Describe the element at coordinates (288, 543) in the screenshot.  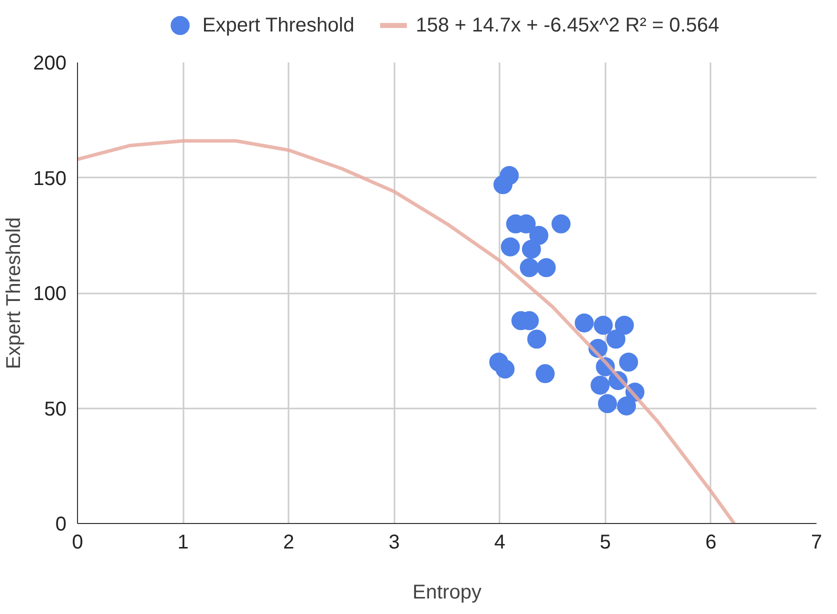
I see `x-tick-label: 2` at that location.